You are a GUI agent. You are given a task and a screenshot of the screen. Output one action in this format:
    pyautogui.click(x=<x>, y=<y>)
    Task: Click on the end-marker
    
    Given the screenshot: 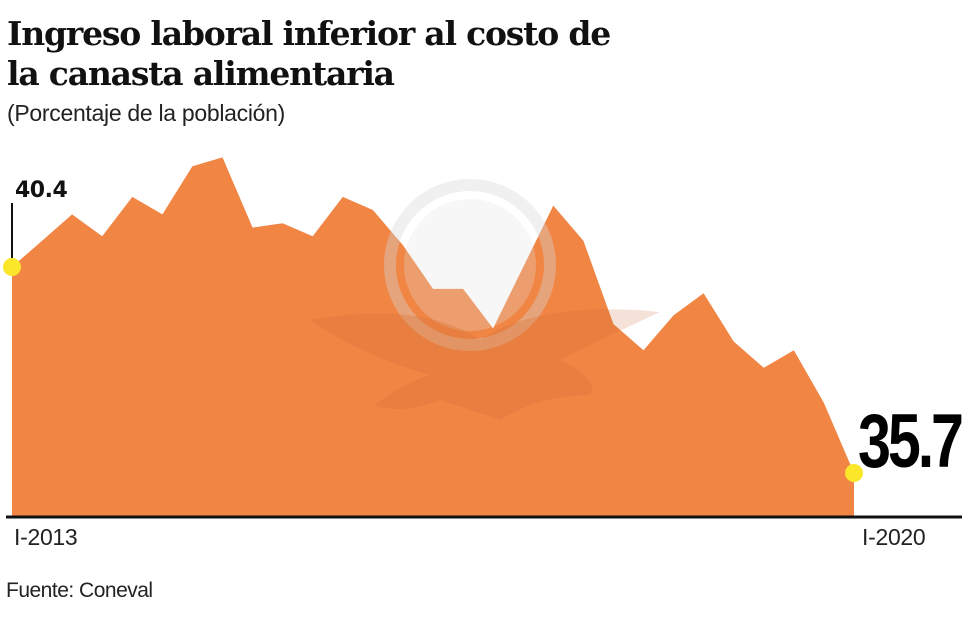 What is the action you would take?
    pyautogui.click(x=854, y=473)
    